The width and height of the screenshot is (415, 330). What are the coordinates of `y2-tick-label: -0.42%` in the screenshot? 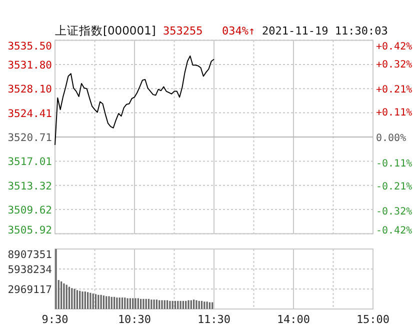 It's located at (394, 231).